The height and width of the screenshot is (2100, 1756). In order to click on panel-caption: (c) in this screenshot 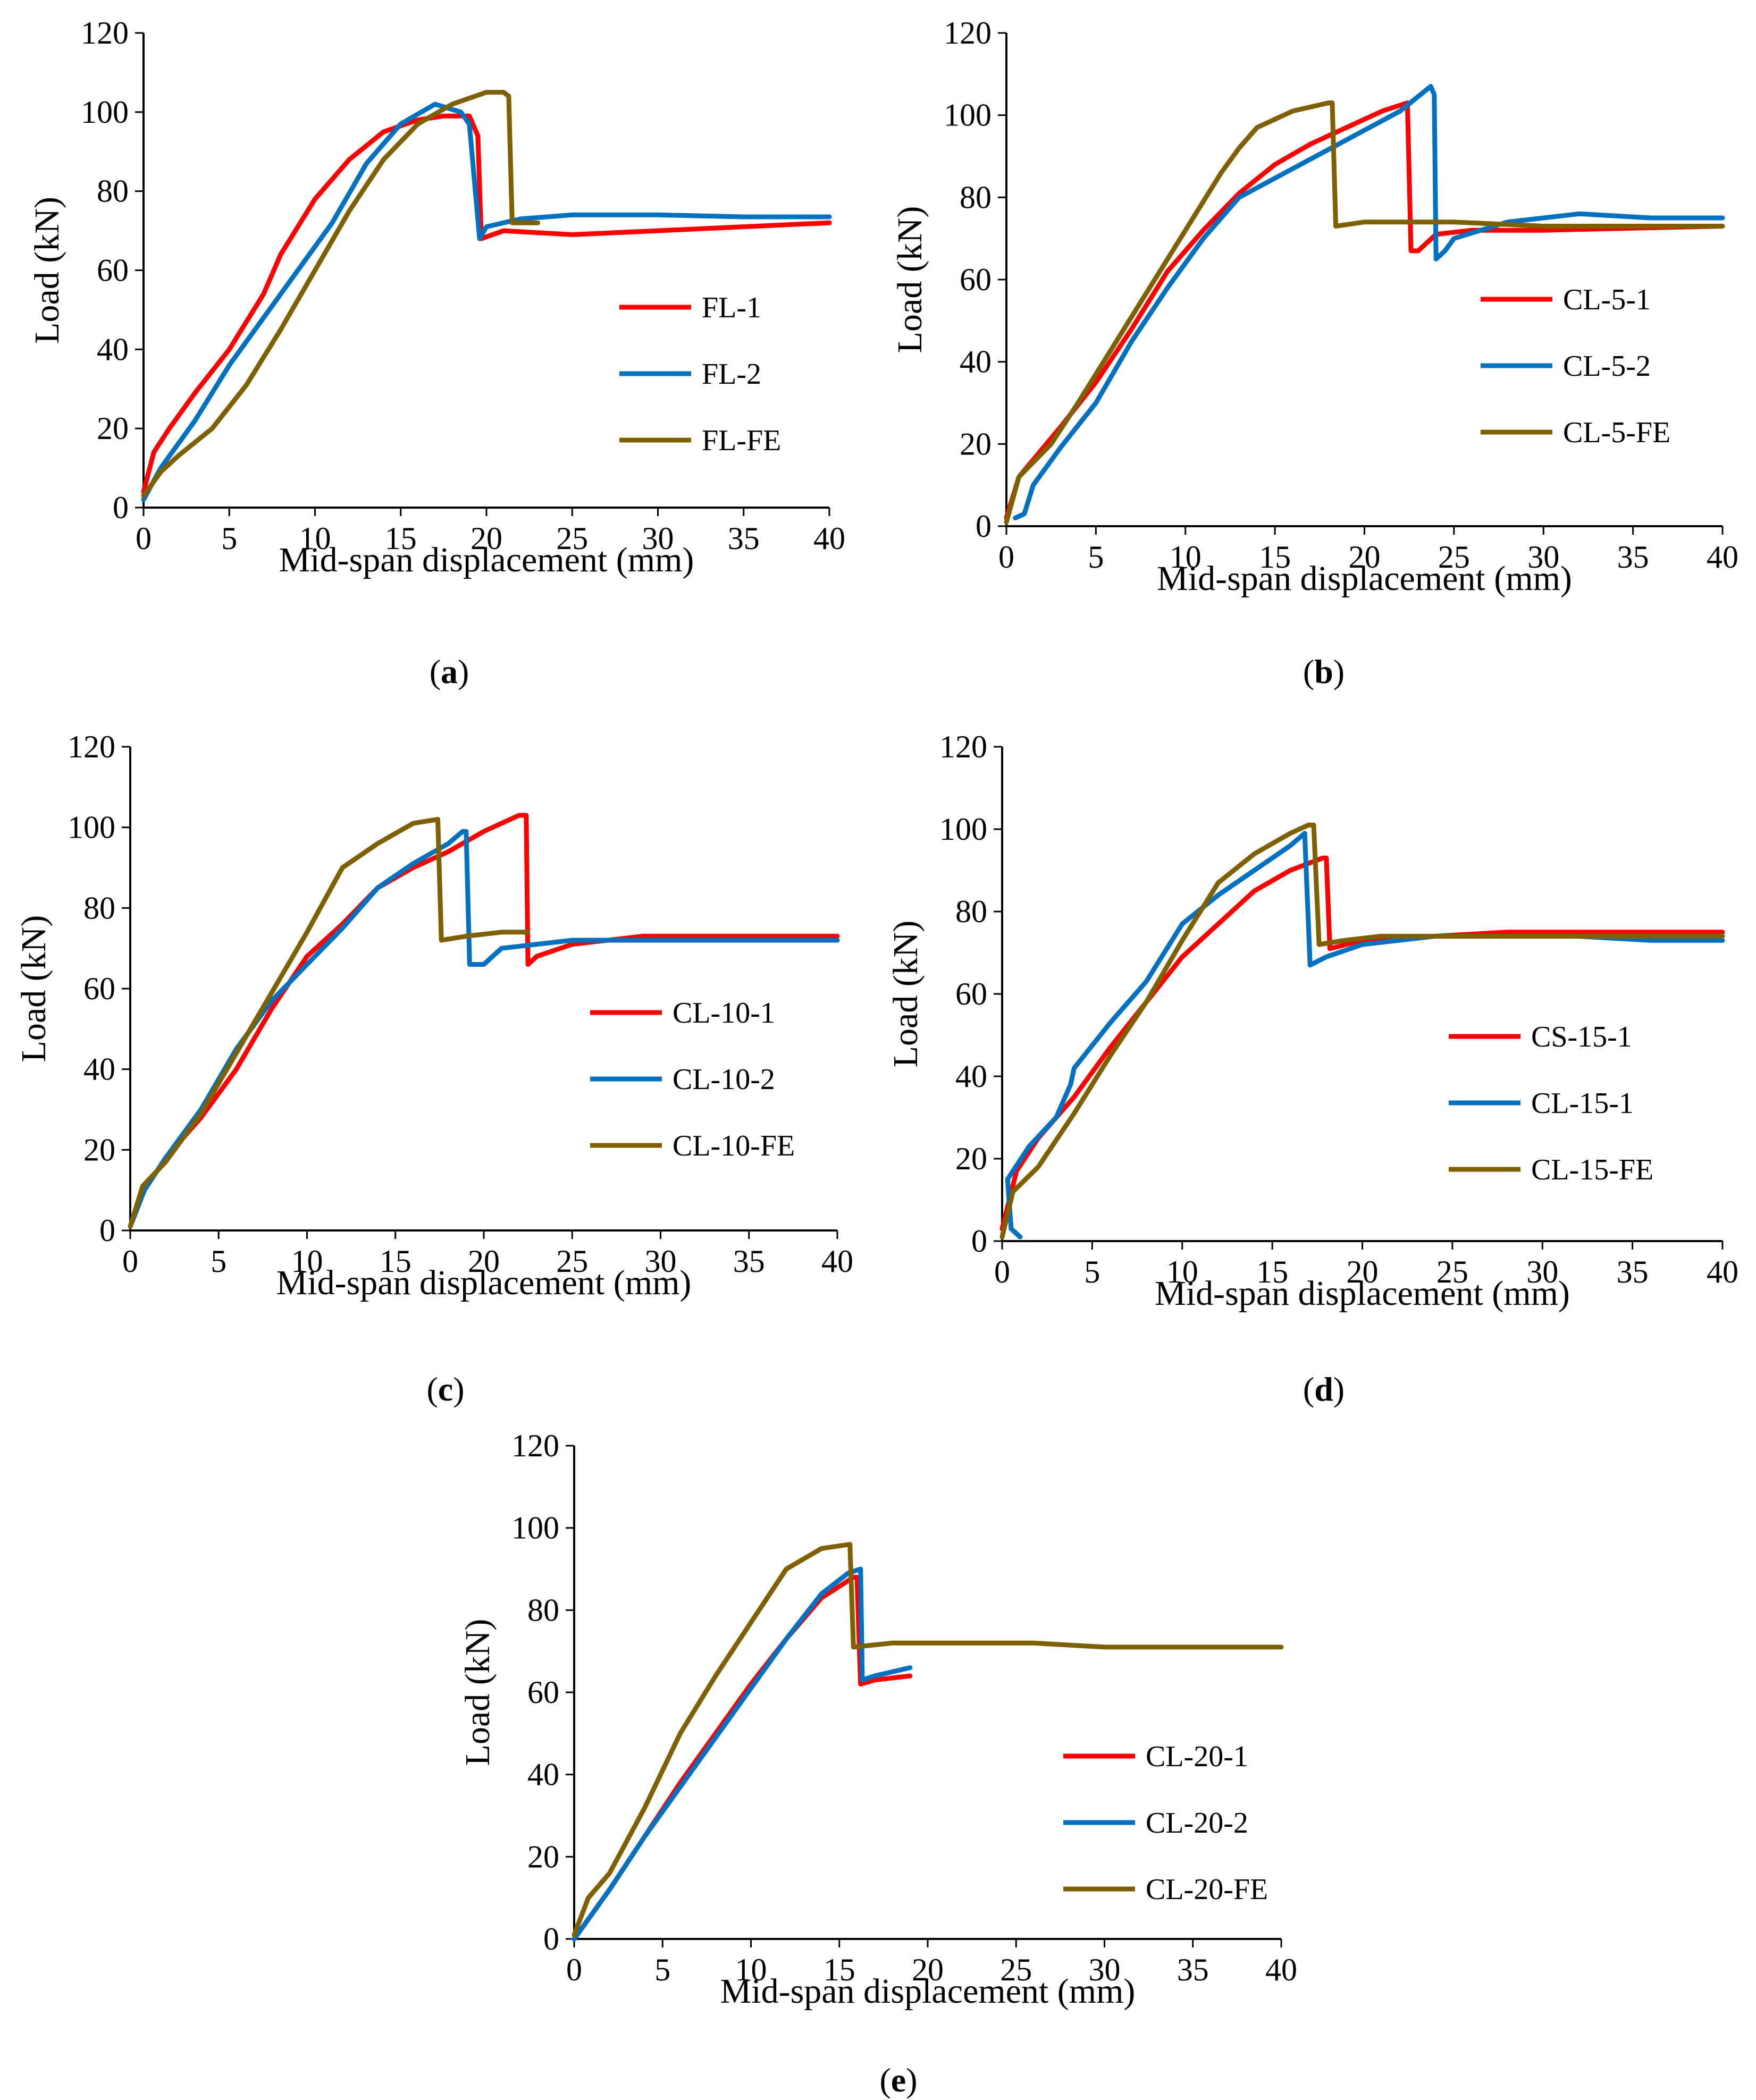, I will do `click(445, 1389)`.